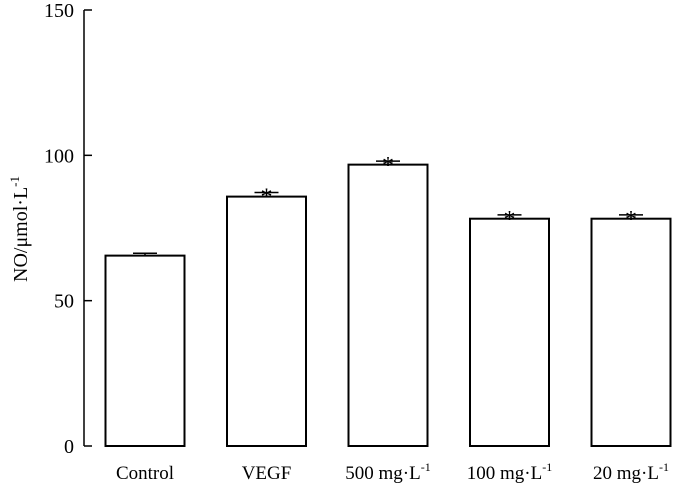 This screenshot has height=488, width=700. Describe the element at coordinates (64, 302) in the screenshot. I see `y-tick-label: 50` at that location.